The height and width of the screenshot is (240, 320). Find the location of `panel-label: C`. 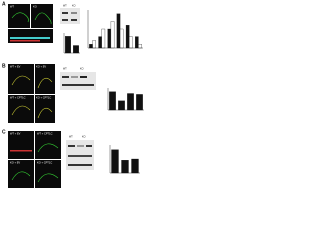

panel-label: C is located at coordinates (4, 132).